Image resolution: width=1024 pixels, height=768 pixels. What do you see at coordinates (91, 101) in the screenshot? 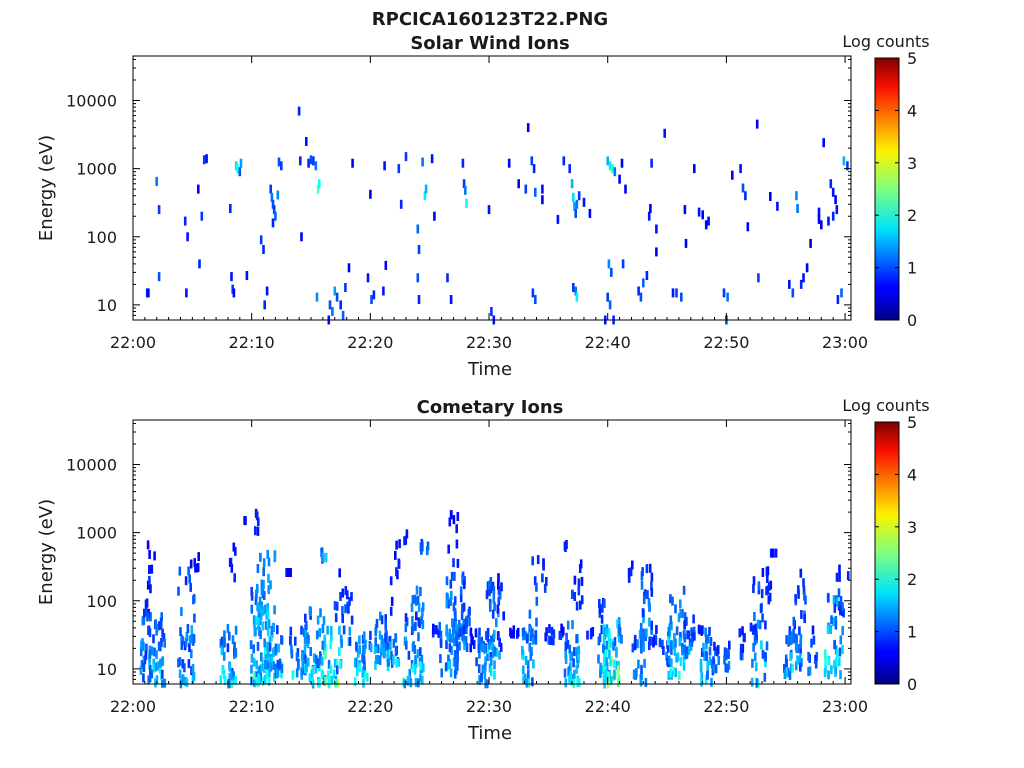
I see `y-tick-label: 10000` at bounding box center [91, 101].